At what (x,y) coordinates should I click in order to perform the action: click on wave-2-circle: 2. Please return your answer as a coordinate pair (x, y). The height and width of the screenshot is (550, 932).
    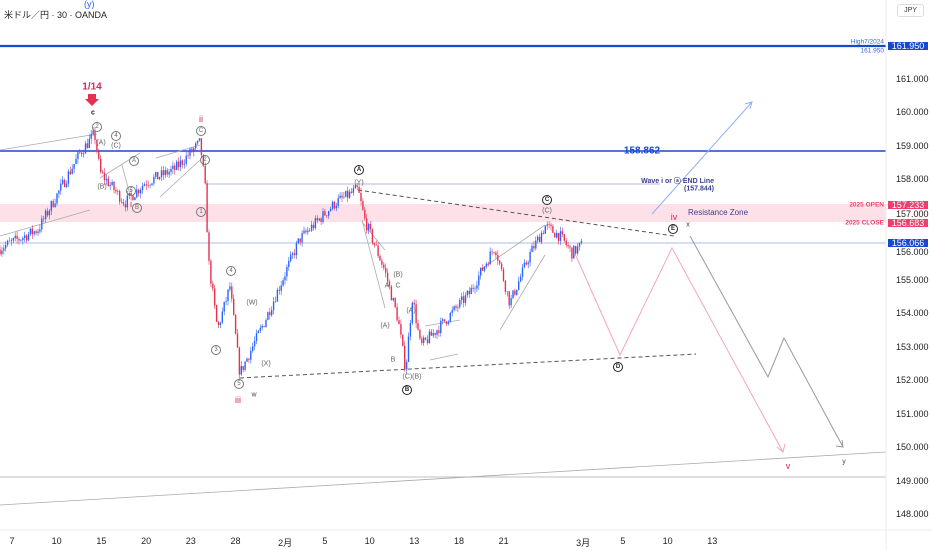
    Looking at the image, I should click on (97, 127).